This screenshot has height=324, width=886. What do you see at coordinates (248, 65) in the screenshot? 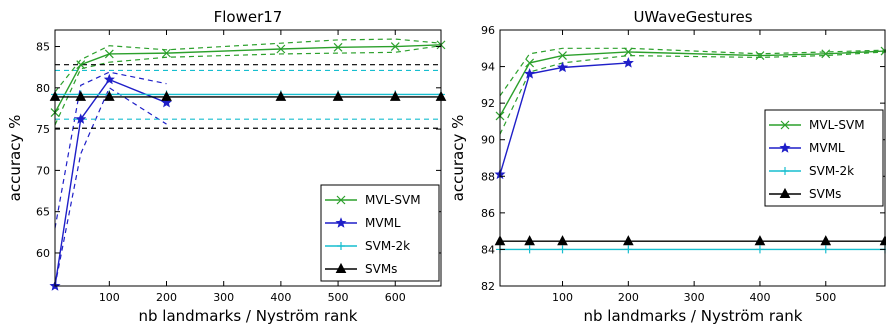
I see `band-upper-mvl_svm` at bounding box center [248, 65].